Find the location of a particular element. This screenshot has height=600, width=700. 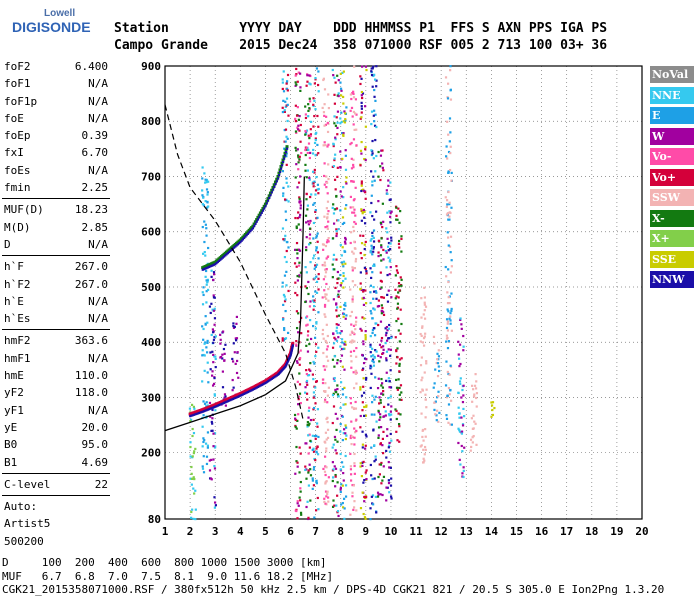

x-tick-label: 13 is located at coordinates (466, 531).